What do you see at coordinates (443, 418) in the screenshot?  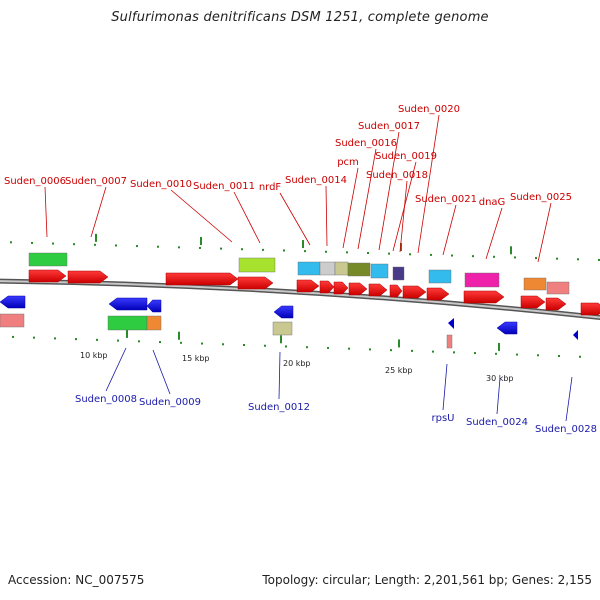 I see `gene-label-bottom: rpsU` at bounding box center [443, 418].